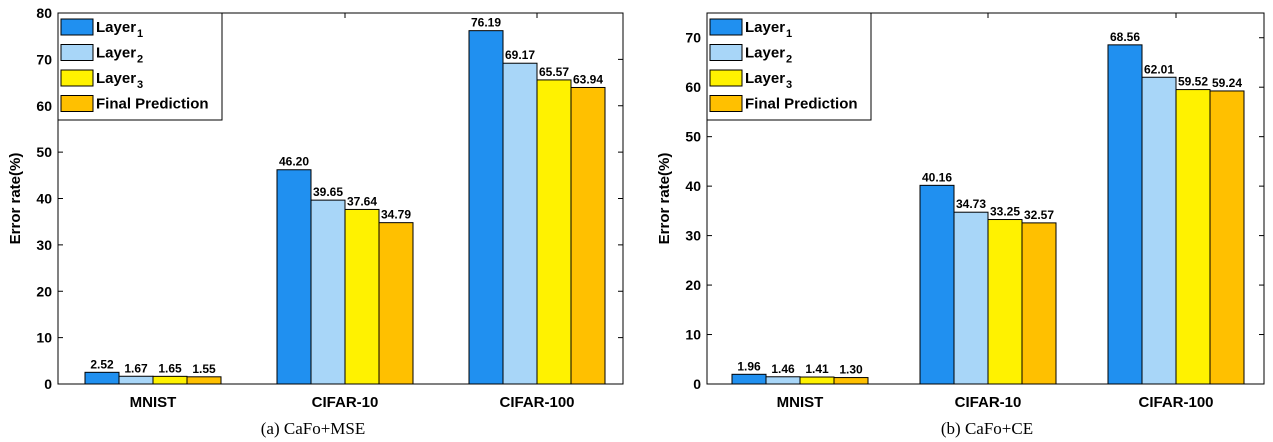 The image size is (1273, 442). I want to click on data-label: 40.16, so click(937, 177).